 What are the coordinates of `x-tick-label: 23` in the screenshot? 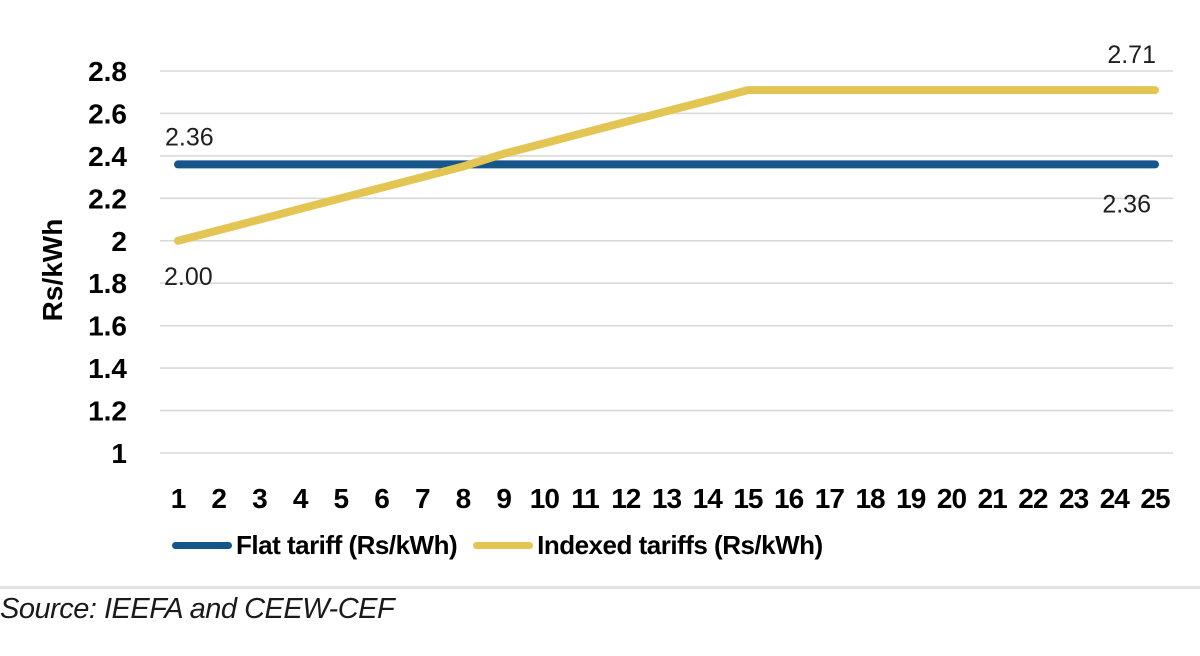 It's located at (1074, 498).